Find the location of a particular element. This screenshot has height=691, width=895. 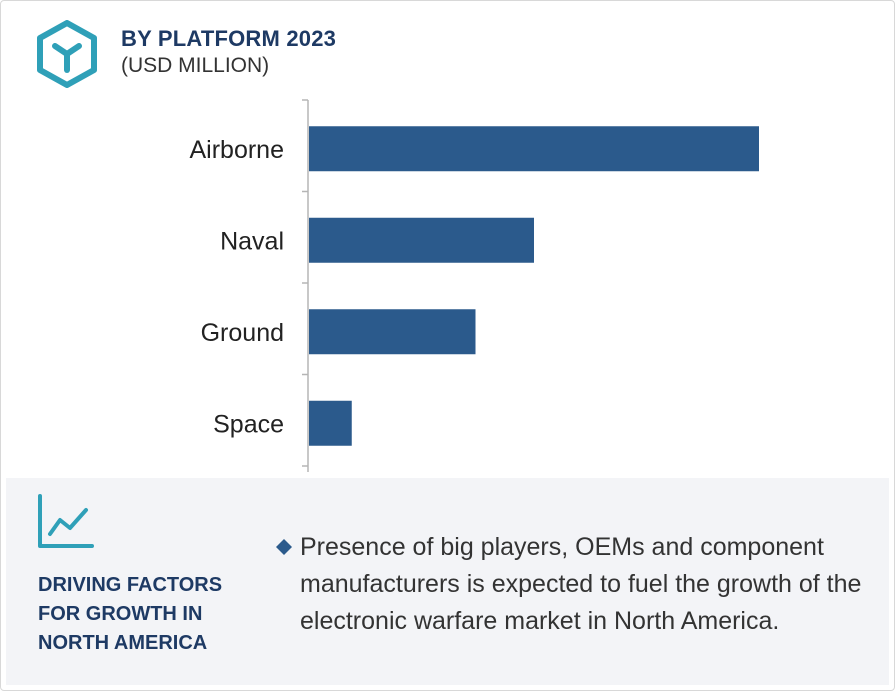

diamond-bullet-icon is located at coordinates (284, 547).